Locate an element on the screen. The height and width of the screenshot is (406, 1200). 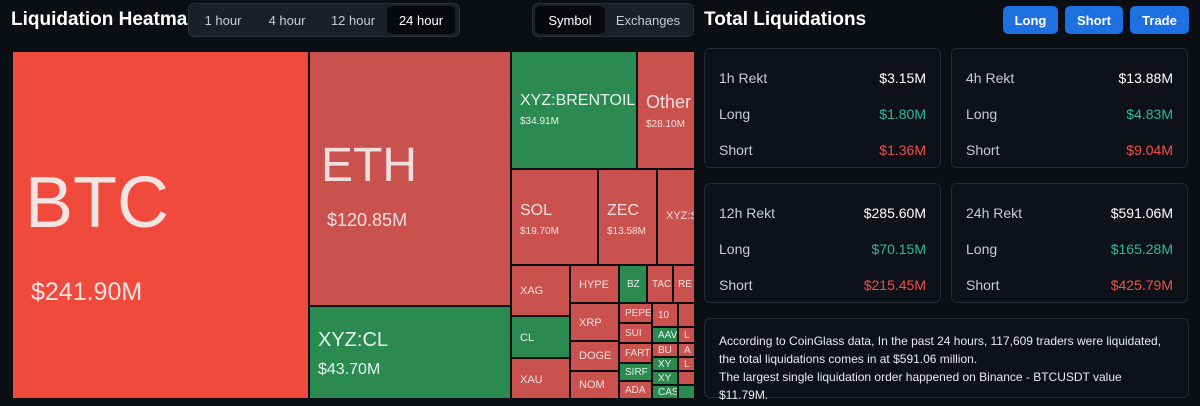
long-value: $165.28M is located at coordinates (1141, 249).